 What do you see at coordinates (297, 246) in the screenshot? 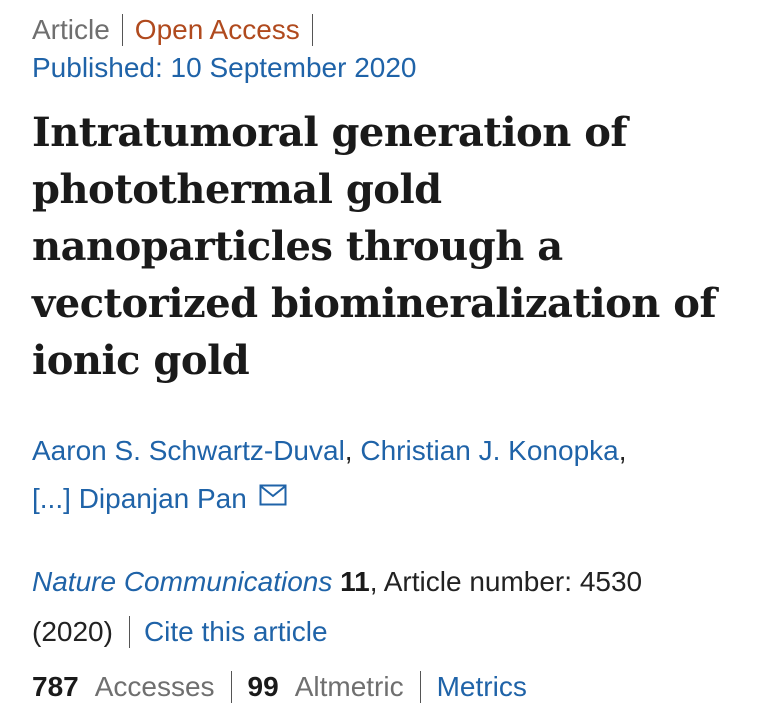
I see `title-line: nanoparticles through a` at bounding box center [297, 246].